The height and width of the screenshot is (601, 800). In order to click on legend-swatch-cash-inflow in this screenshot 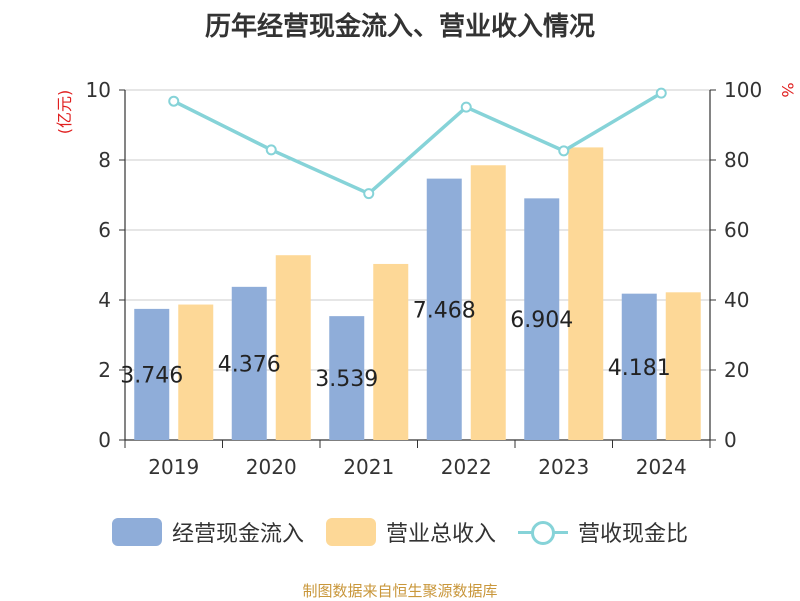, I will do `click(136, 532)`.